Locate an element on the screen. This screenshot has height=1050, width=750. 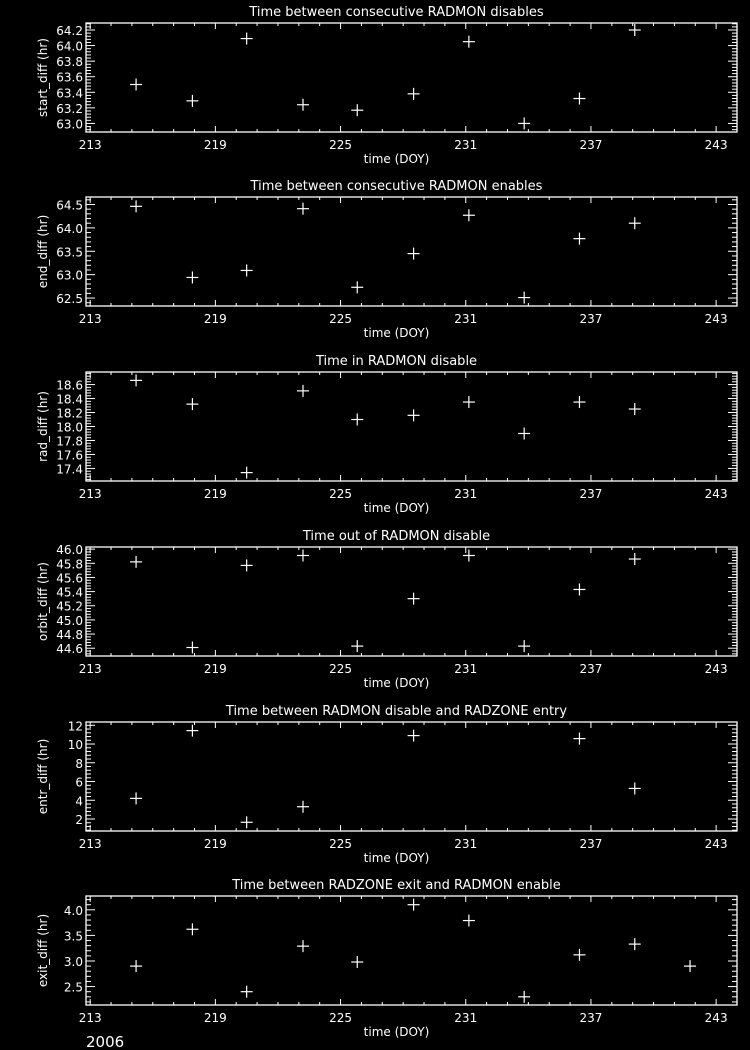
y-tick-label: 63.6 is located at coordinates (69, 78).